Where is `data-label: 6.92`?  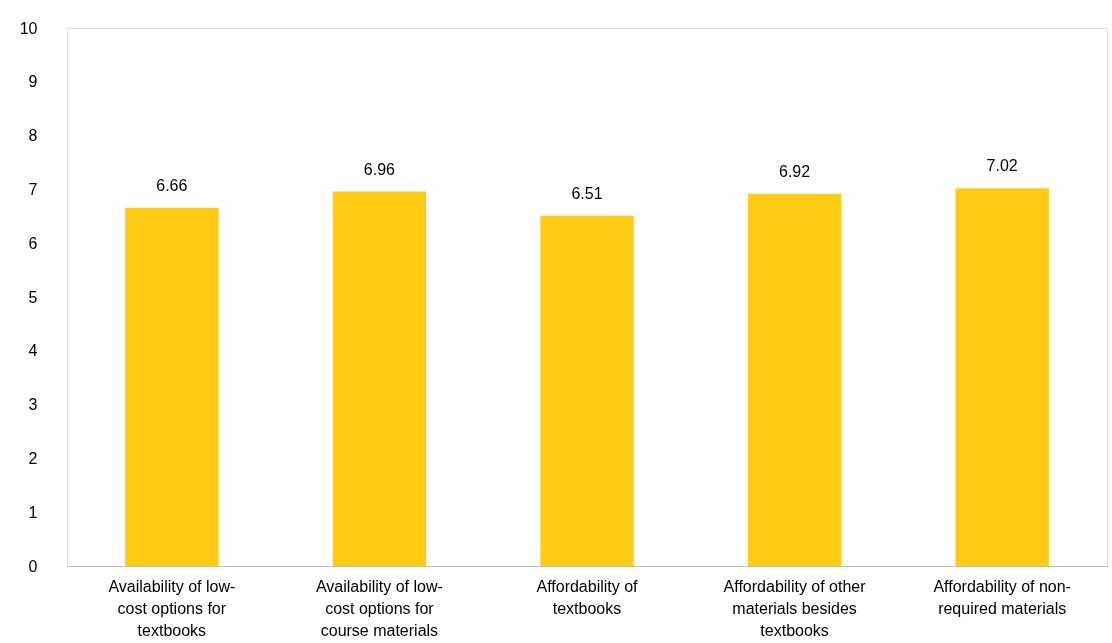
data-label: 6.92 is located at coordinates (795, 171).